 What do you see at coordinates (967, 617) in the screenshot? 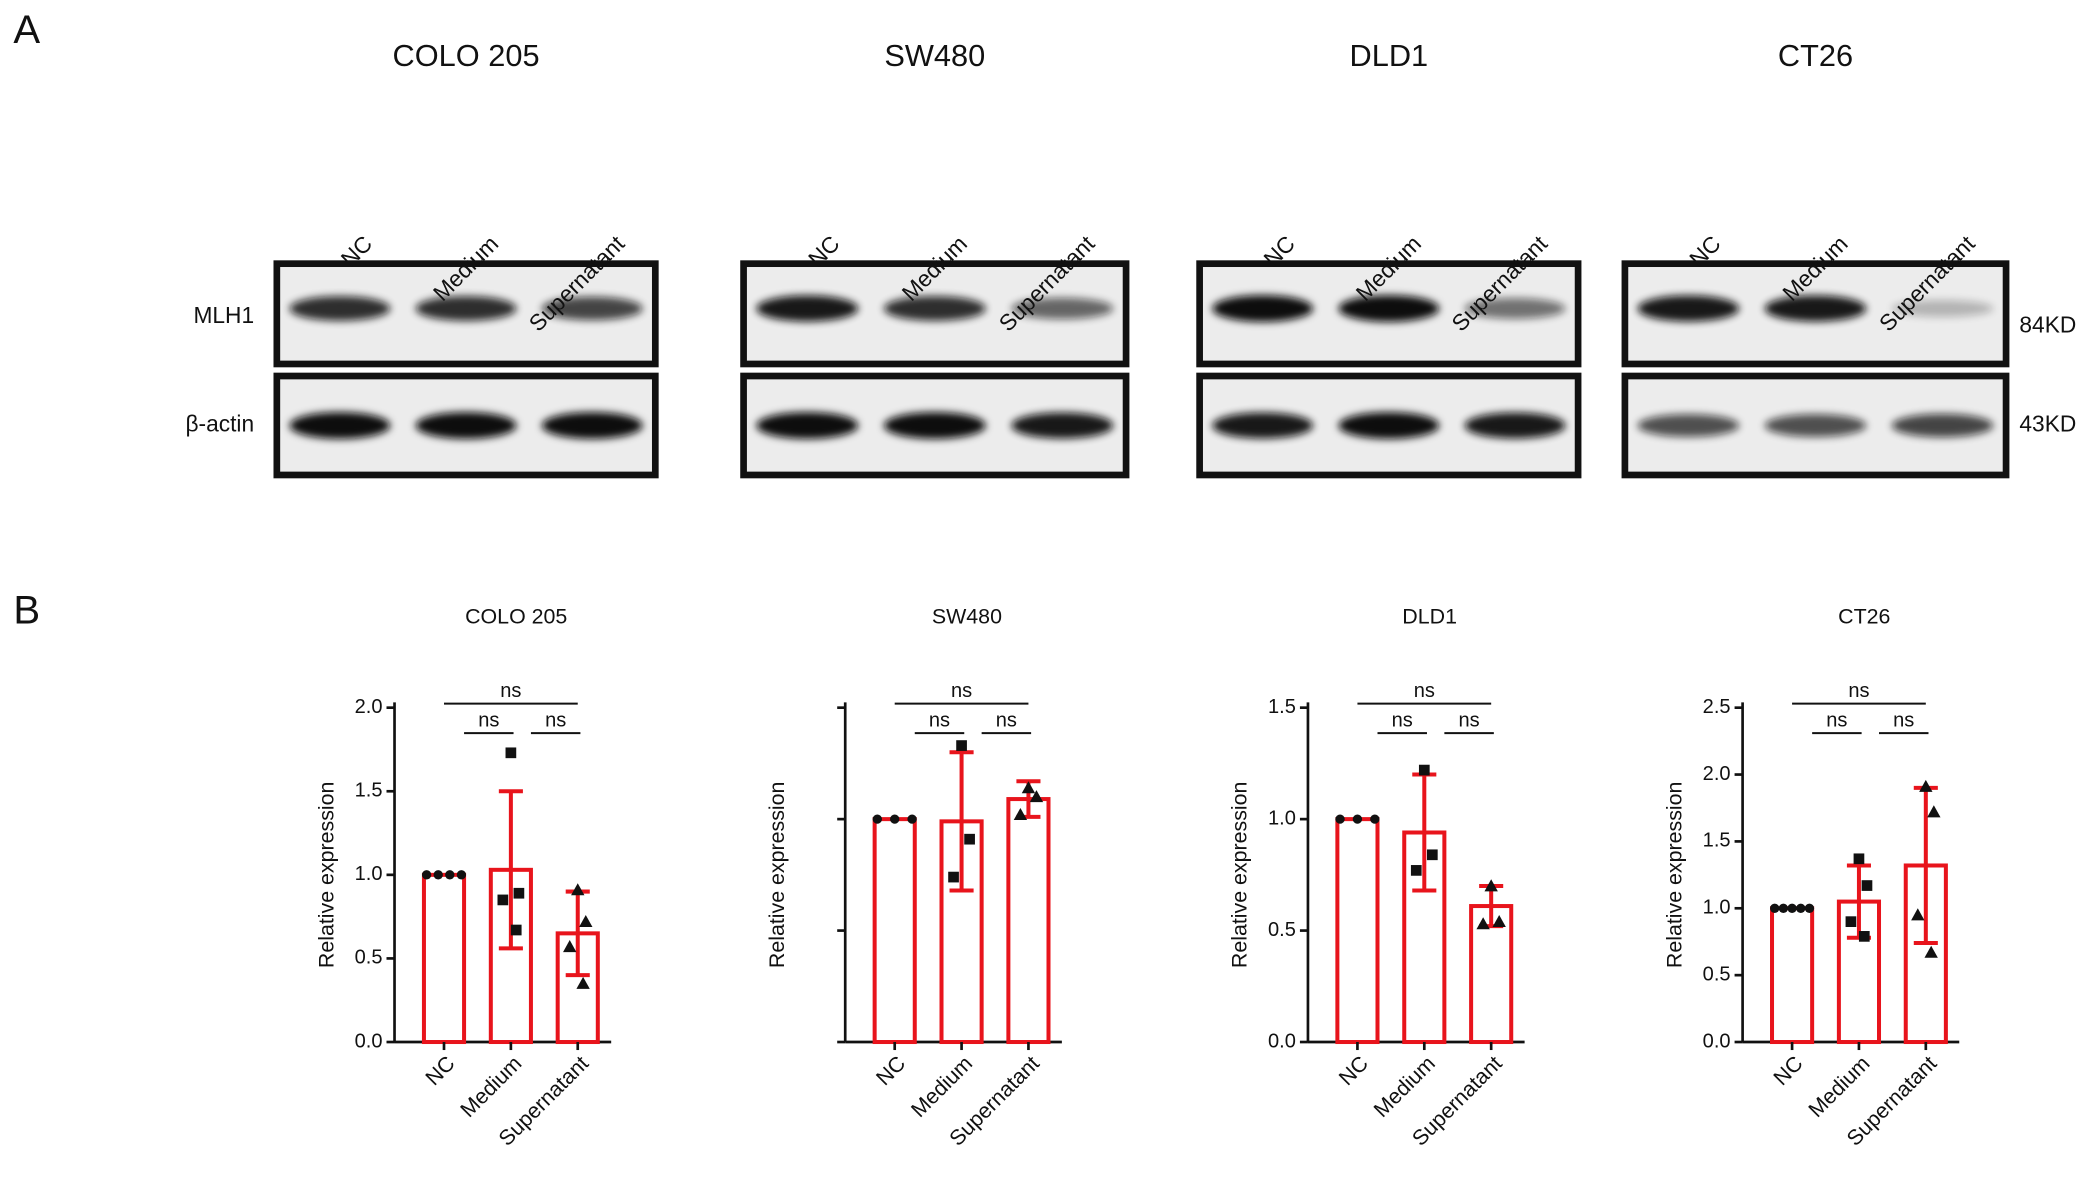
I see `chart-title: SW480` at bounding box center [967, 617].